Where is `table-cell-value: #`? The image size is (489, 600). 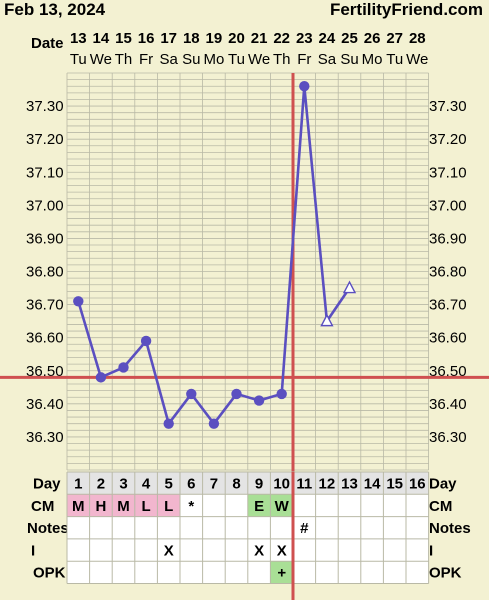
table-cell-value: # is located at coordinates (304, 528).